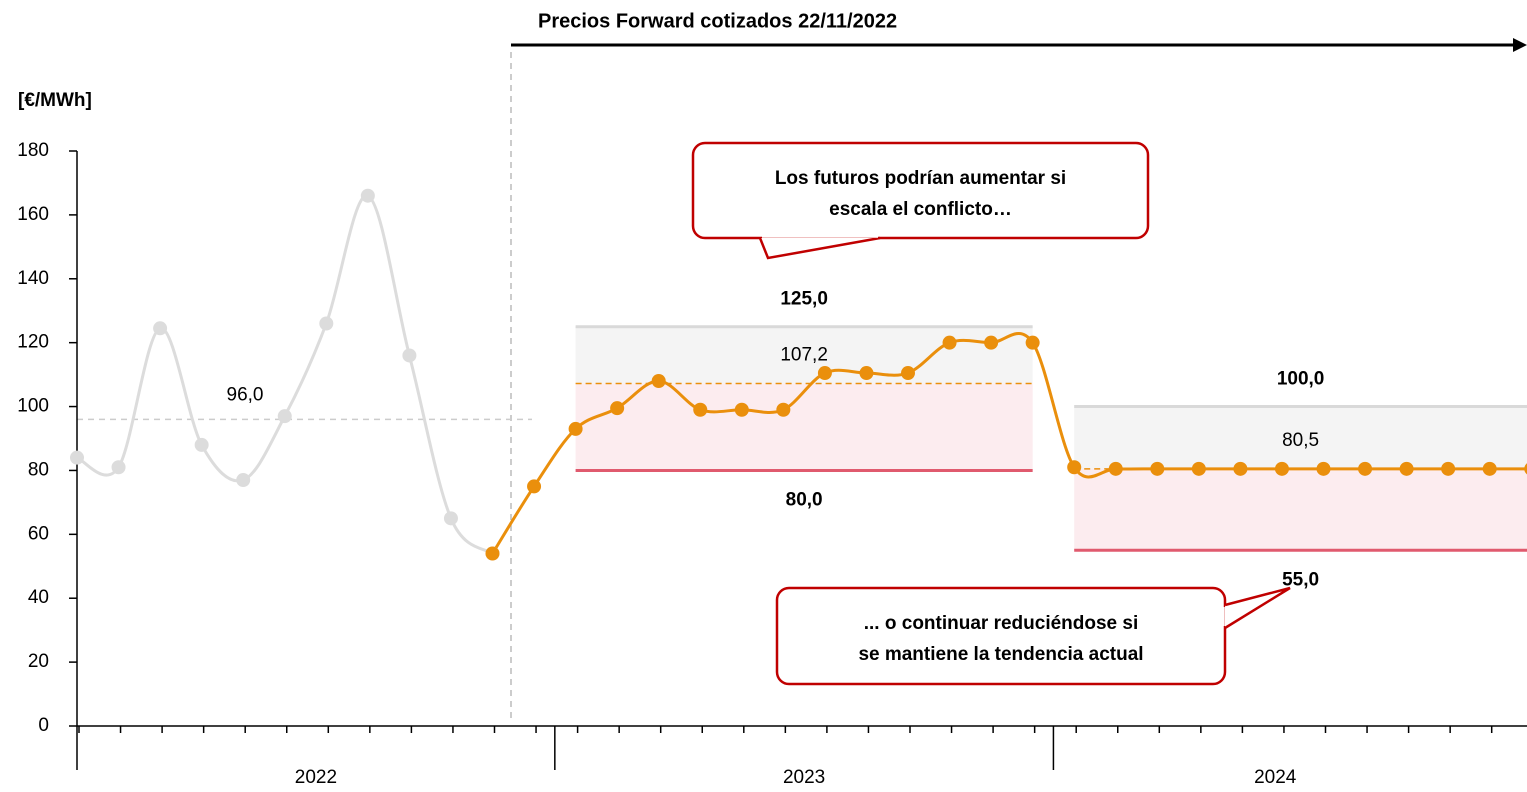  I want to click on y-tick-label: 40, so click(38, 597).